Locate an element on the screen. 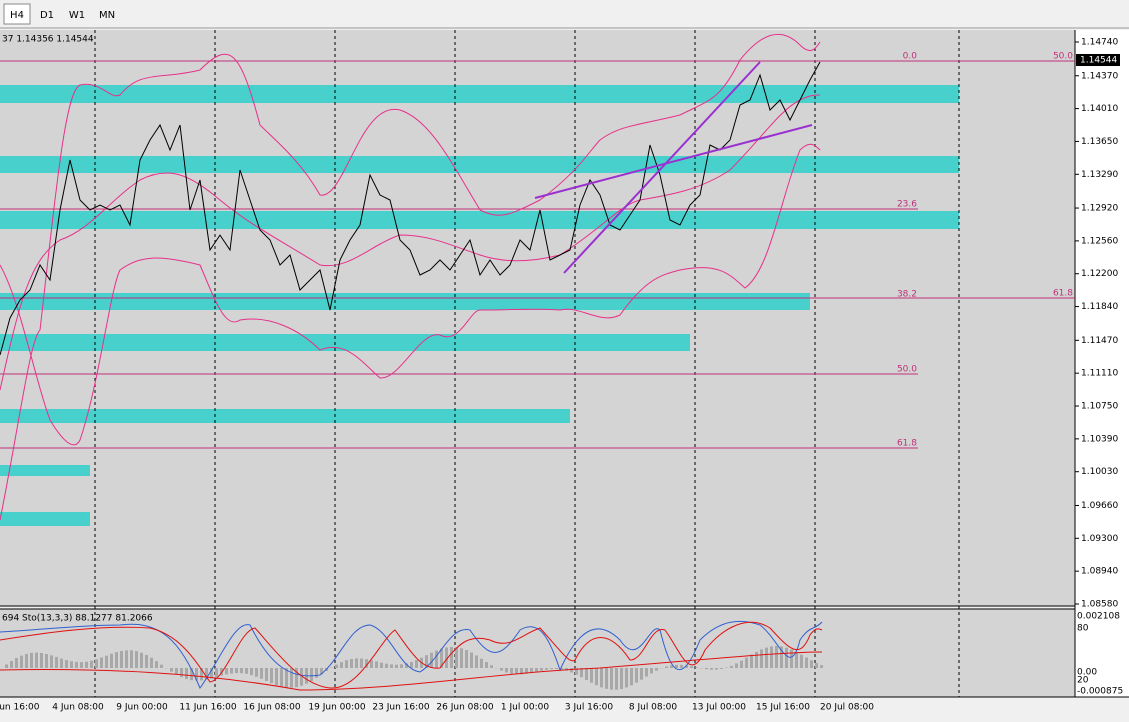 The height and width of the screenshot is (722, 1129). timeframe-label: H4 is located at coordinates (17, 15).